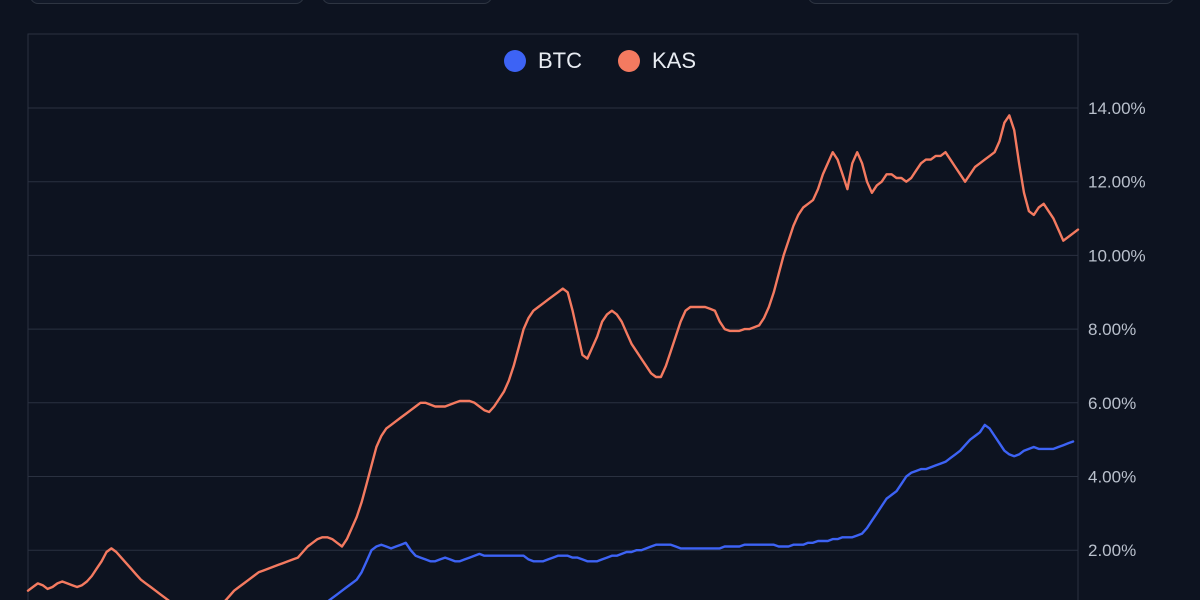  What do you see at coordinates (559, 60) in the screenshot?
I see `legend-label-btc: BTC` at bounding box center [559, 60].